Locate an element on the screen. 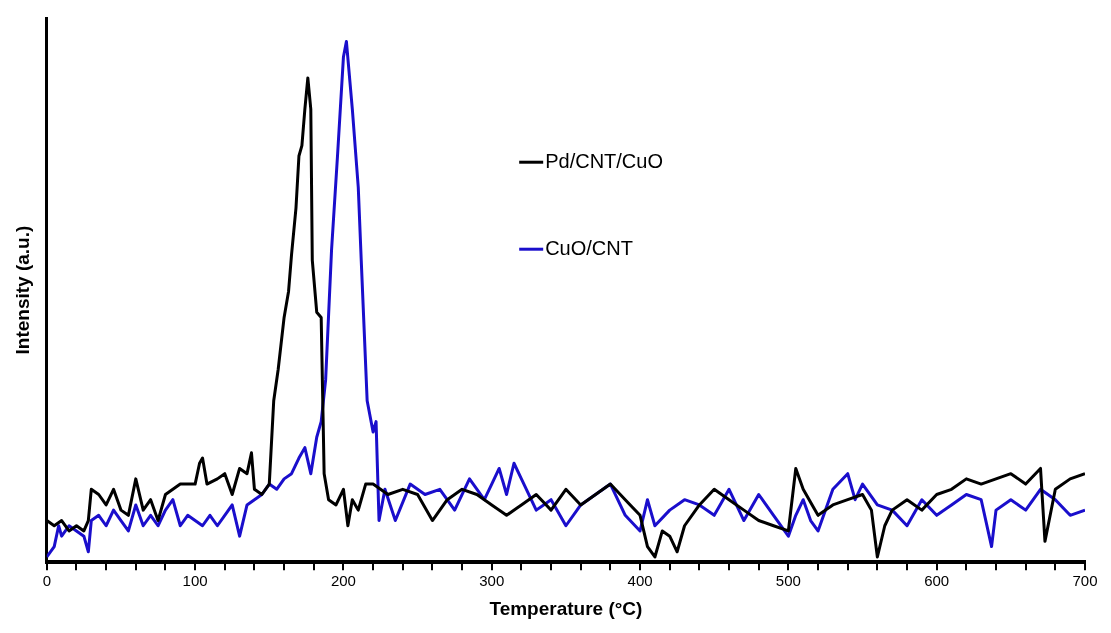 This screenshot has width=1111, height=633. x-tick-label: 500 is located at coordinates (788, 581).